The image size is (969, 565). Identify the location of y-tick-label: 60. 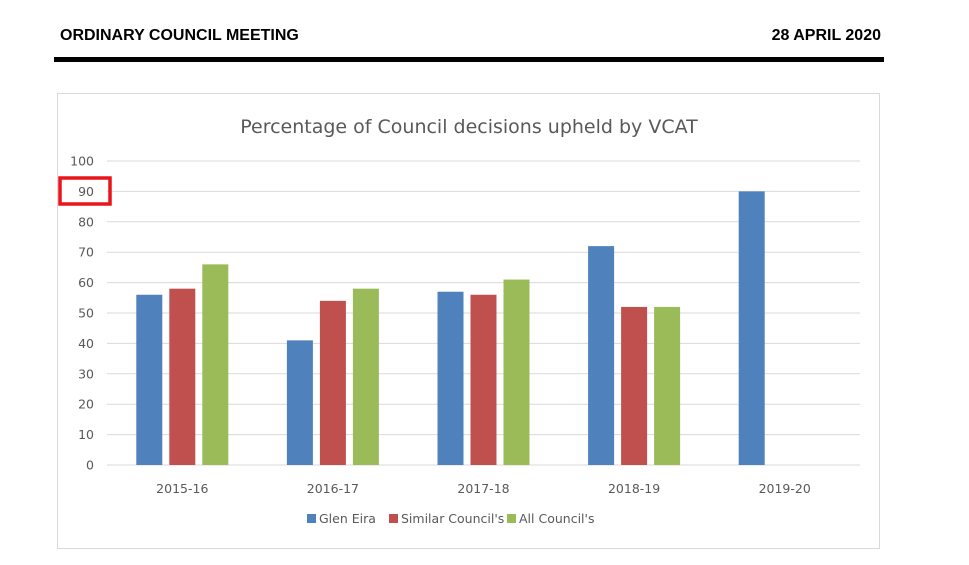
(86, 282).